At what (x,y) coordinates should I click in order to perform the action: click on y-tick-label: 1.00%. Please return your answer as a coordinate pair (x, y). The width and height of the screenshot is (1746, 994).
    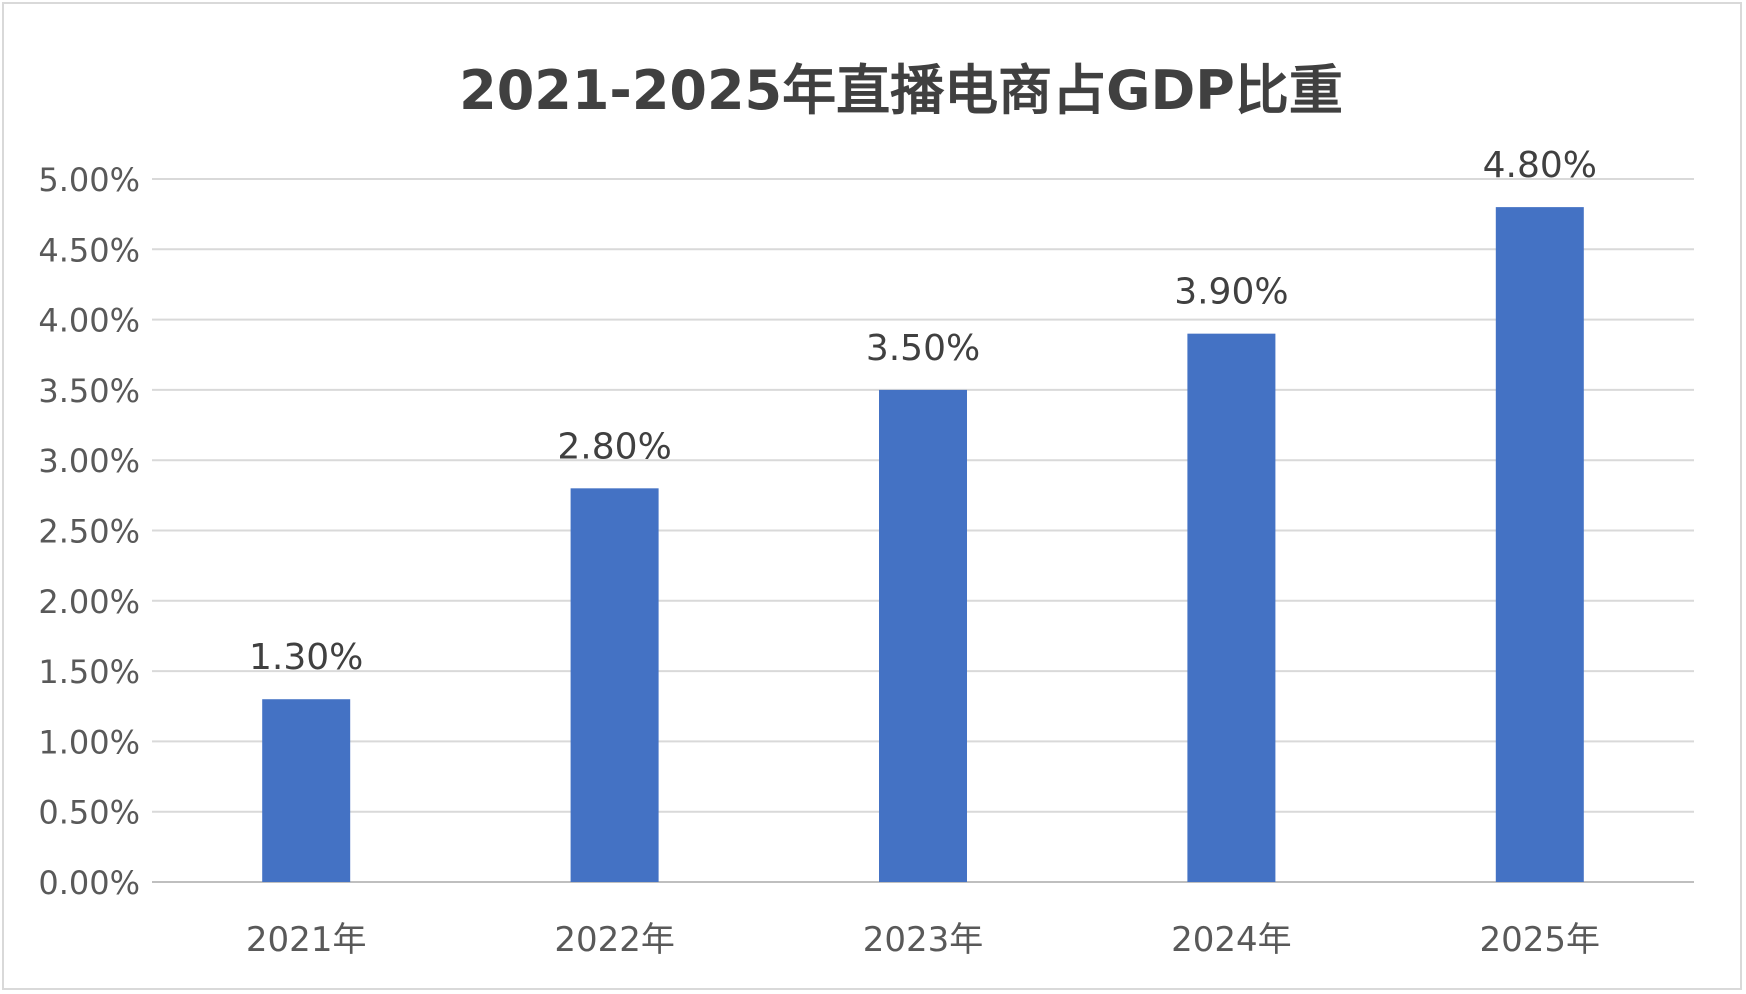
    Looking at the image, I should click on (89, 742).